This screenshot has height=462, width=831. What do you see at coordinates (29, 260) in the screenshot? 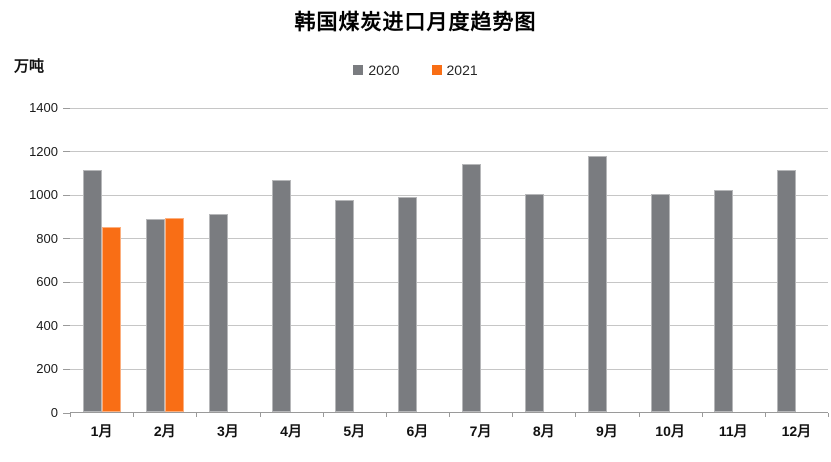
I see `y-axis-tick-labels: 0 200 400 600 800 1000 1200 1400` at bounding box center [29, 260].